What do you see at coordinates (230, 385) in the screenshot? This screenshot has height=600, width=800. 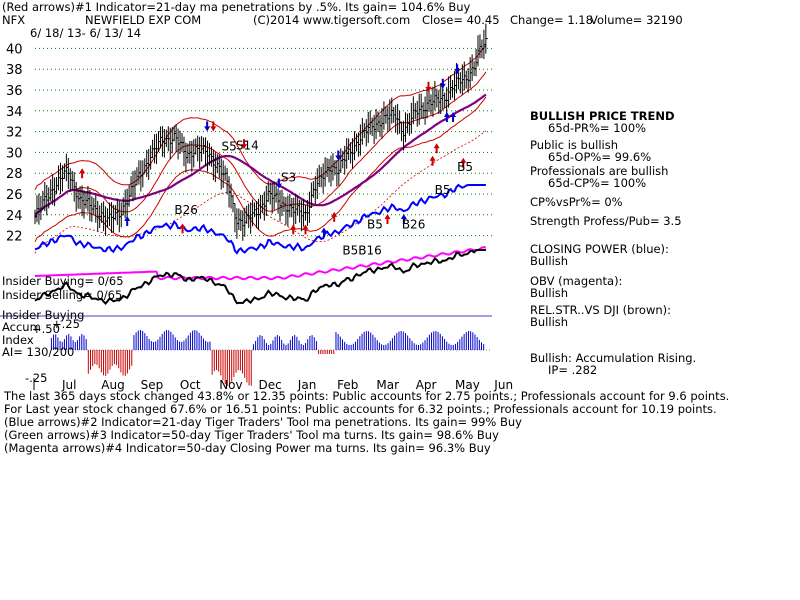 I see `x-tick-nov: Nov` at bounding box center [230, 385].